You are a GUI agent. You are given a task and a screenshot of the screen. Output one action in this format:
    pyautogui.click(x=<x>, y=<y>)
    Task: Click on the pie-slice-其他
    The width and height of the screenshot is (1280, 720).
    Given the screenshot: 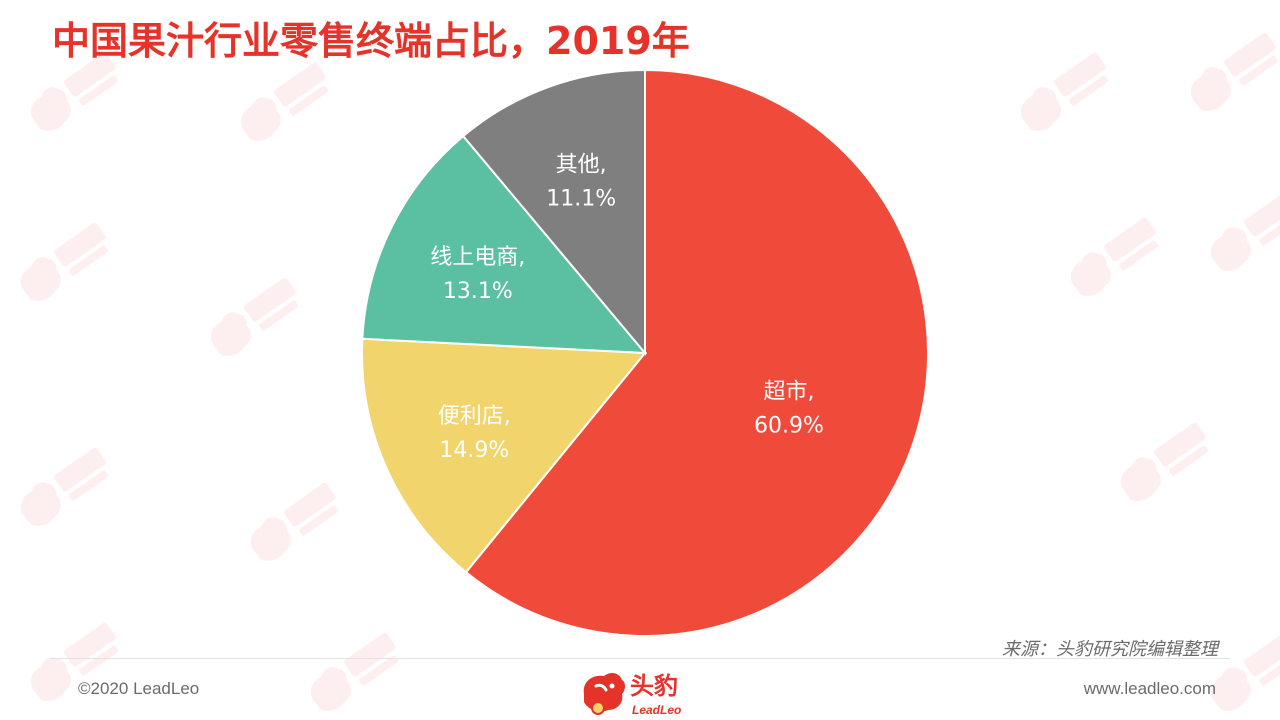 What is the action you would take?
    pyautogui.click(x=553, y=212)
    